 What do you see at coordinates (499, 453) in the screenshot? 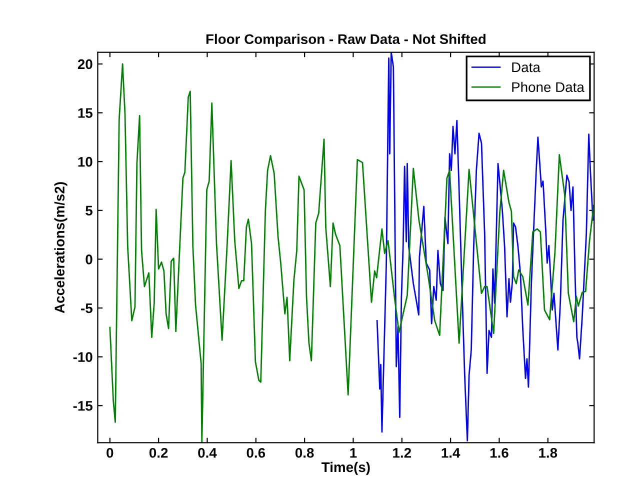
I see `x-tick-label: 1.6` at bounding box center [499, 453].